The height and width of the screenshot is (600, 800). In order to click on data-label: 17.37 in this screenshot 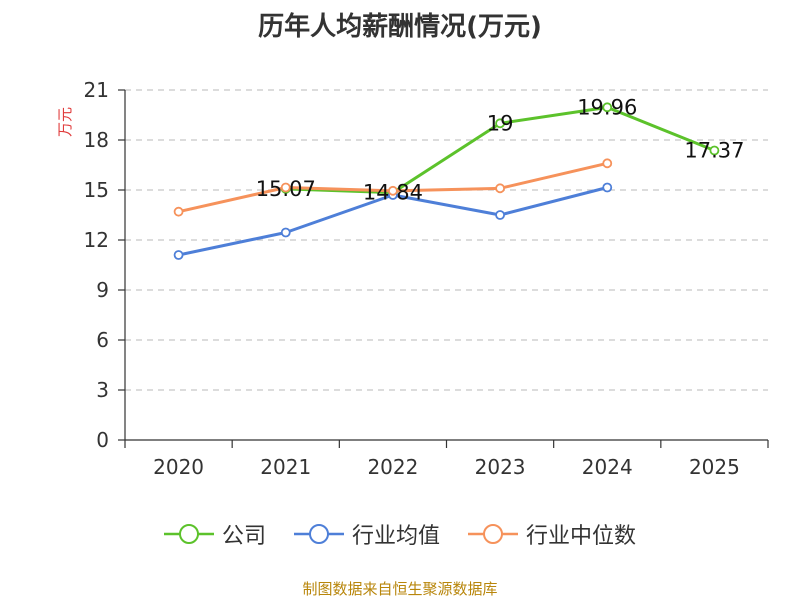, I will do `click(714, 151)`.